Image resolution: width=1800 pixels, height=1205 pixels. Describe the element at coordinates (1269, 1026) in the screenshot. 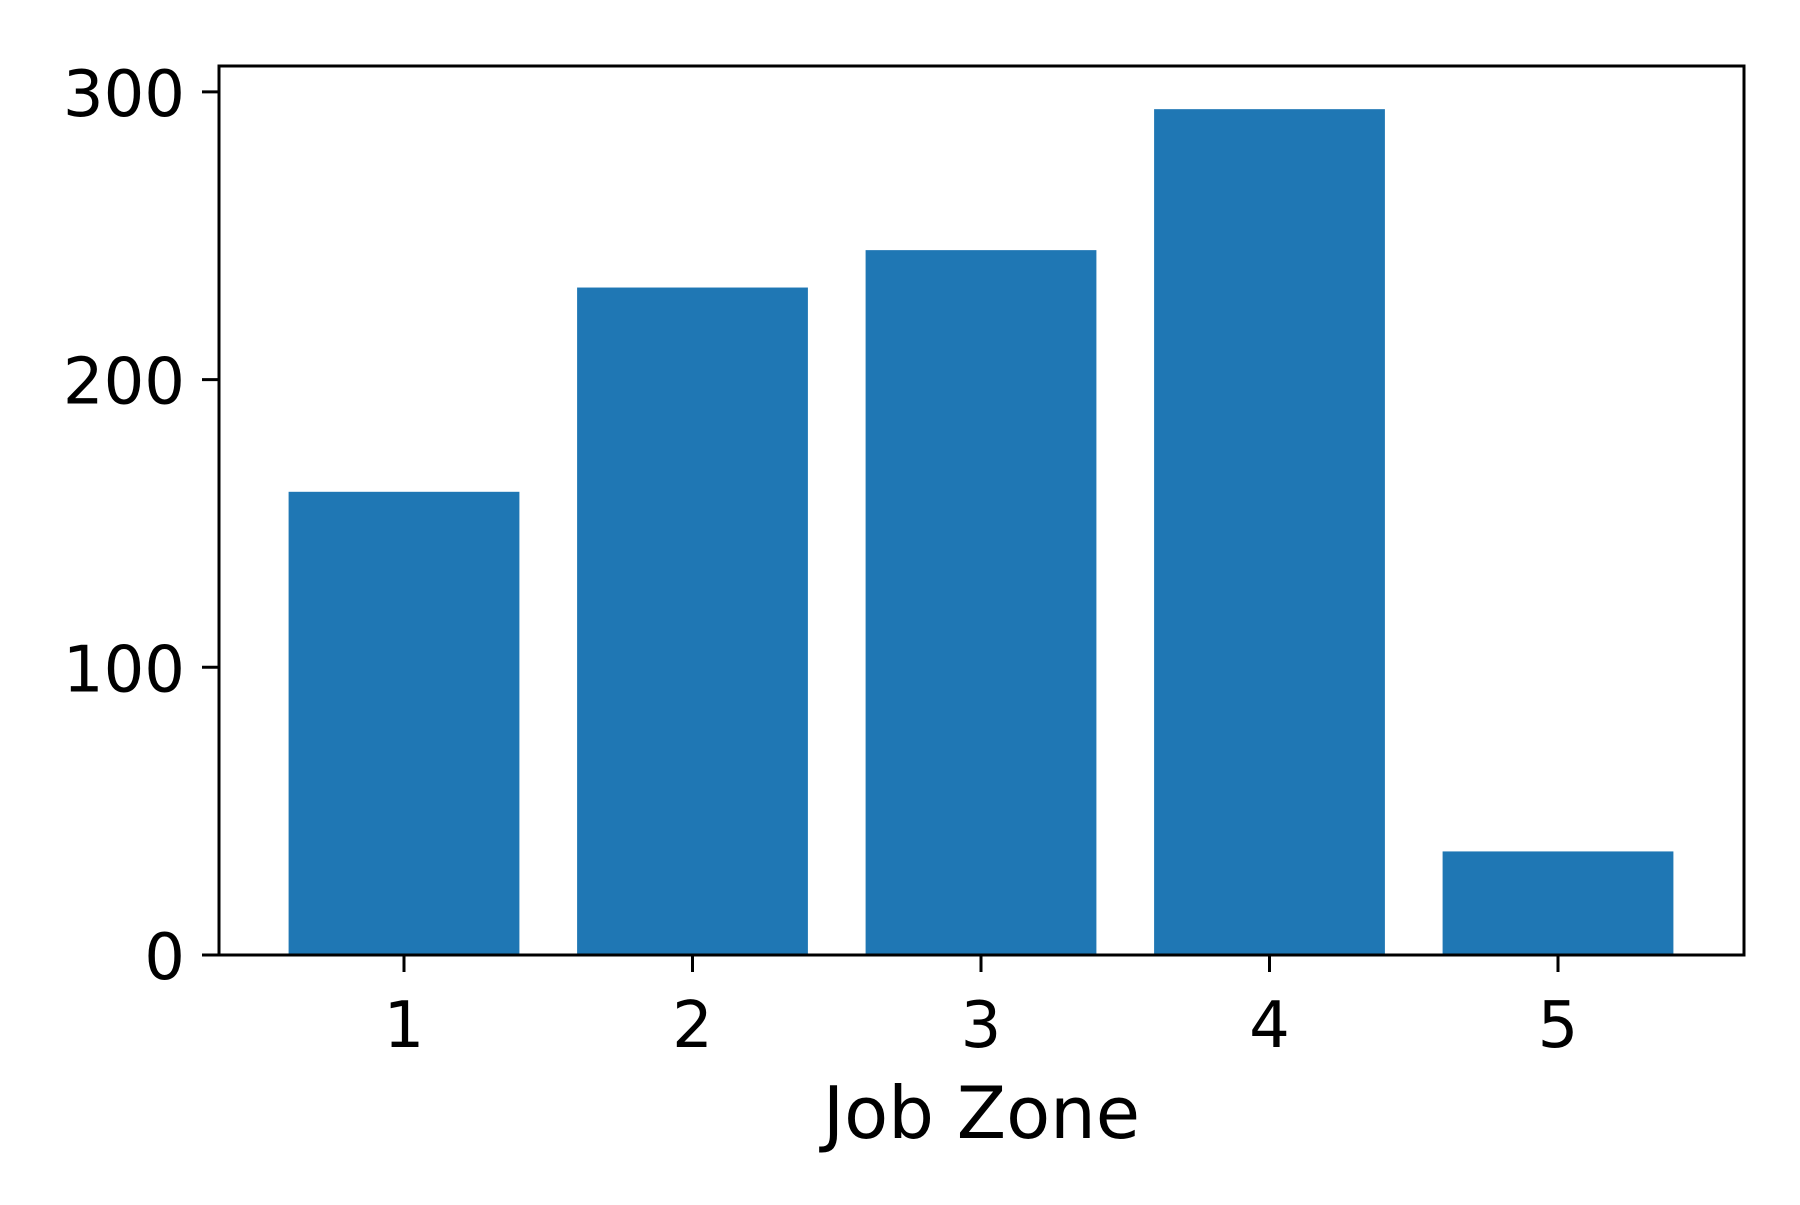

I see `x-tick-label: 4` at that location.